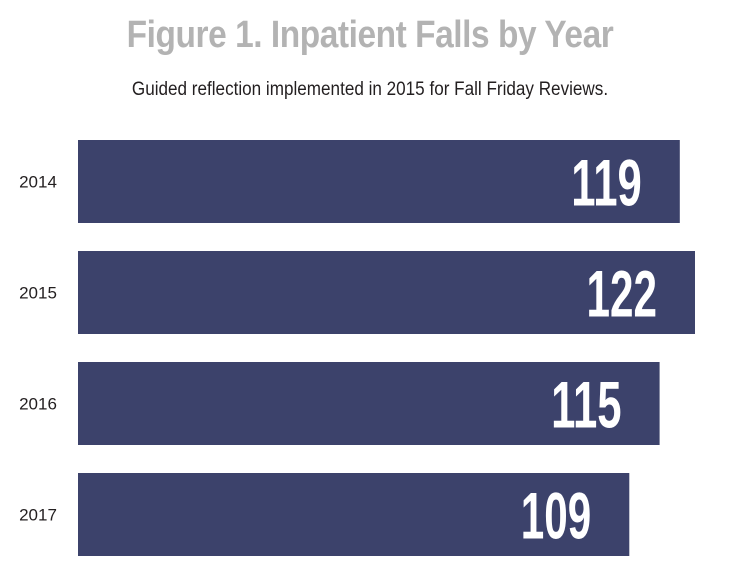 This screenshot has width=750, height=574. What do you see at coordinates (606, 183) in the screenshot?
I see `value-label-2014: 119` at bounding box center [606, 183].